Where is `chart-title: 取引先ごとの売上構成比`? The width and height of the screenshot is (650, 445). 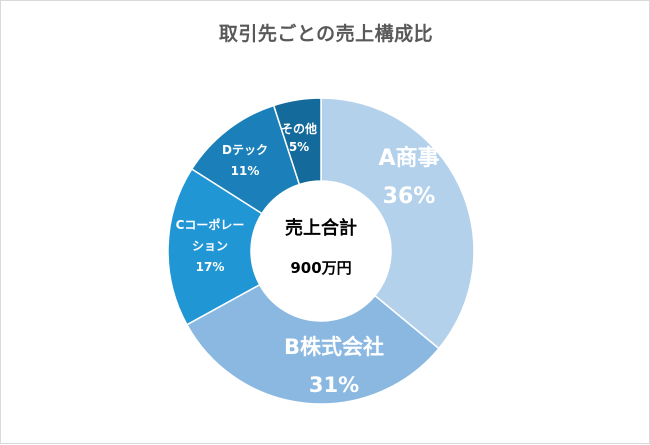
chart-title: 取引先ごとの売上構成比 is located at coordinates (326, 34).